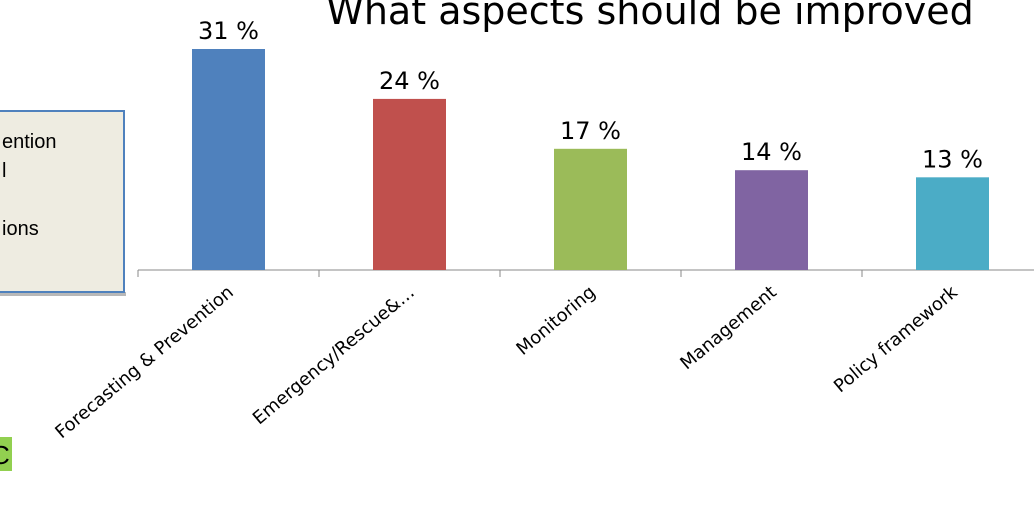 The height and width of the screenshot is (522, 1034). I want to click on data-label: 31 %, so click(228, 31).